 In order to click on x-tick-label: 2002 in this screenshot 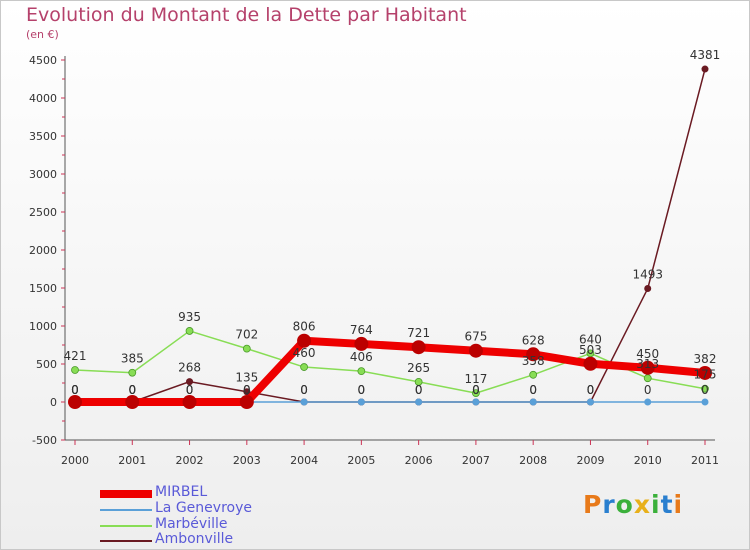, I will do `click(190, 460)`.